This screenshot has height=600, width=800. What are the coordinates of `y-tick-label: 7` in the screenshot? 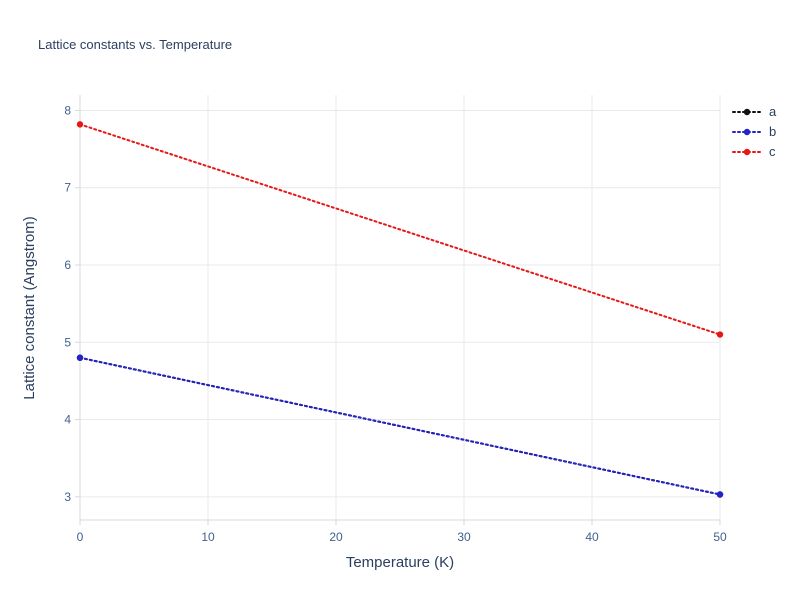 It's located at (67, 188).